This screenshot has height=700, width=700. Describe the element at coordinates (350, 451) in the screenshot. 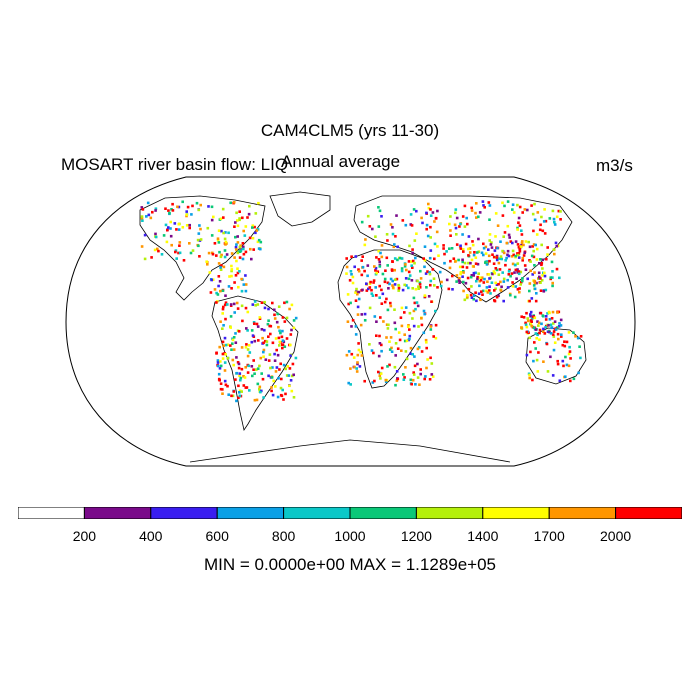

I see `continent-antarctica` at that location.